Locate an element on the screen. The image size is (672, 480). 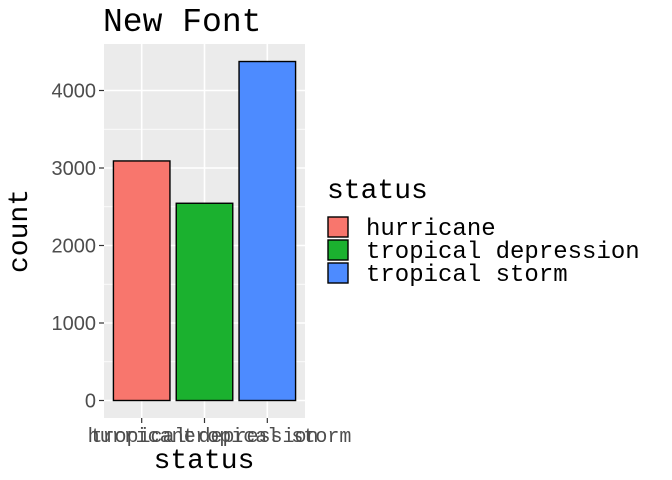
legend-key-tropical-depression is located at coordinates (338, 250).